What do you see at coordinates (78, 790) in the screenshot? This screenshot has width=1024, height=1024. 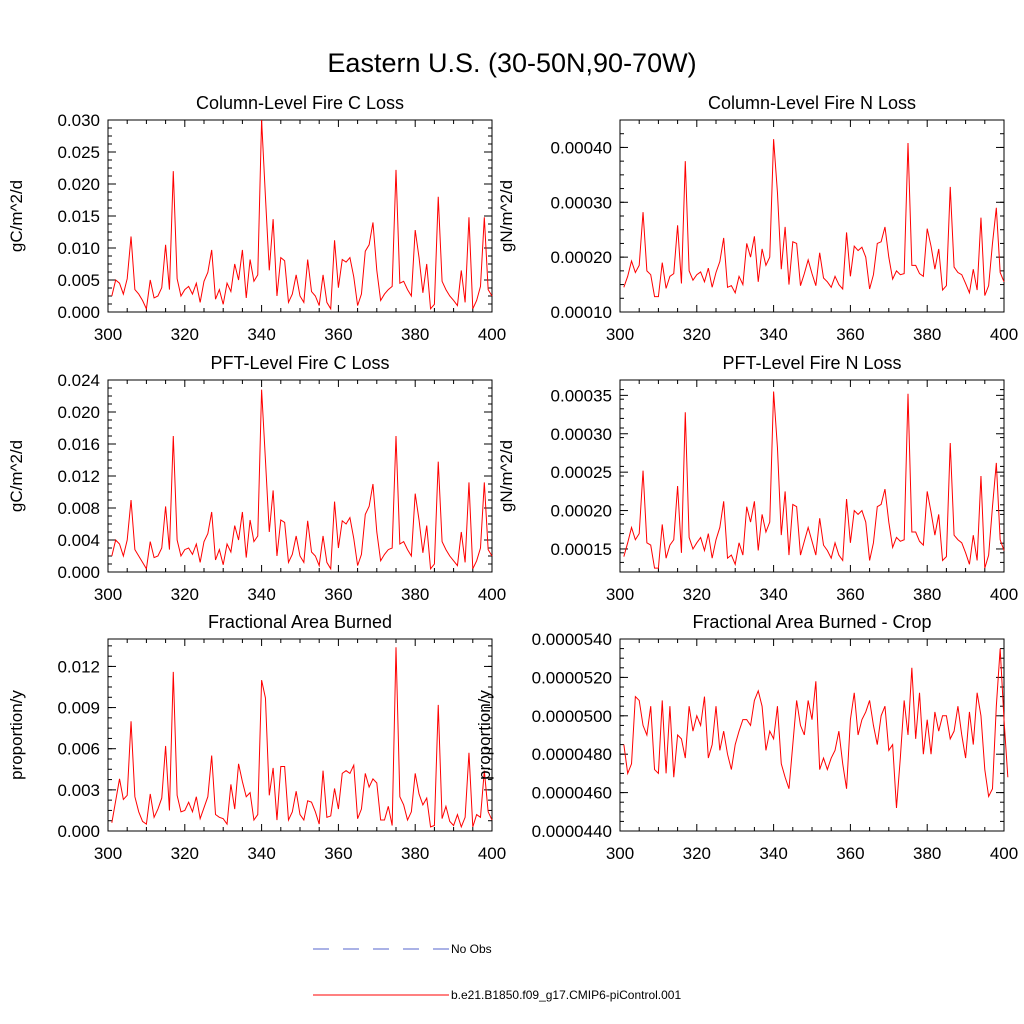 I see `y-tick-label: 0.003` at bounding box center [78, 790].